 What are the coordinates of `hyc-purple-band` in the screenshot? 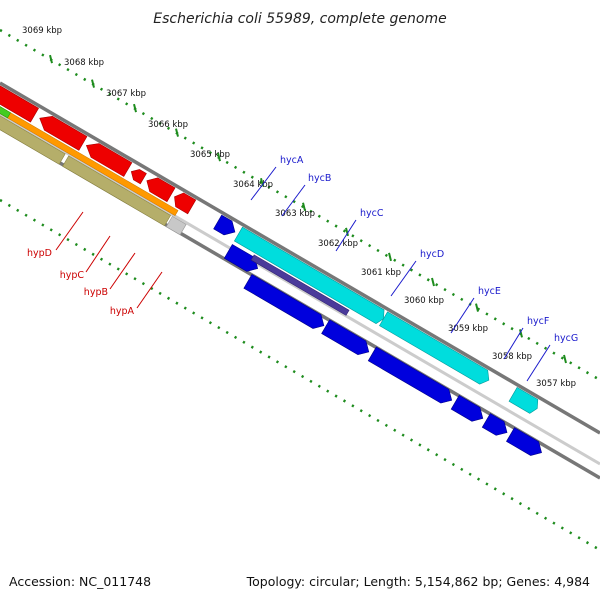 It's located at (300, 285).